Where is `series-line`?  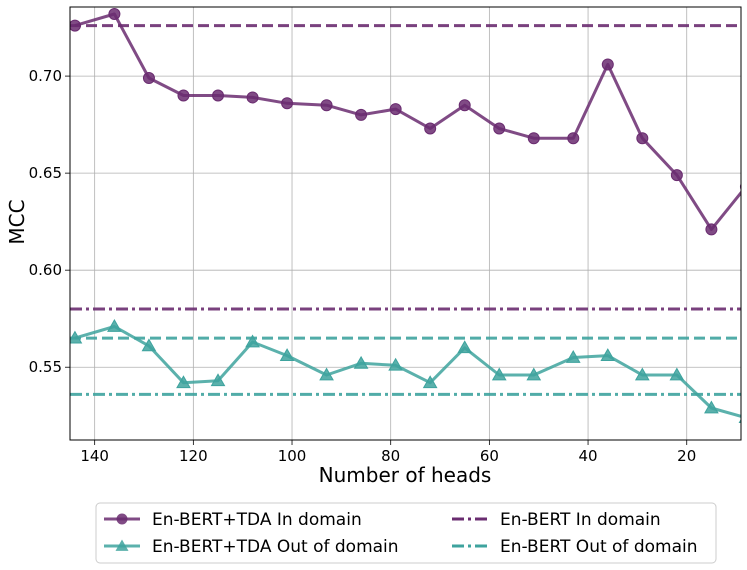
series-line is located at coordinates (407, 371).